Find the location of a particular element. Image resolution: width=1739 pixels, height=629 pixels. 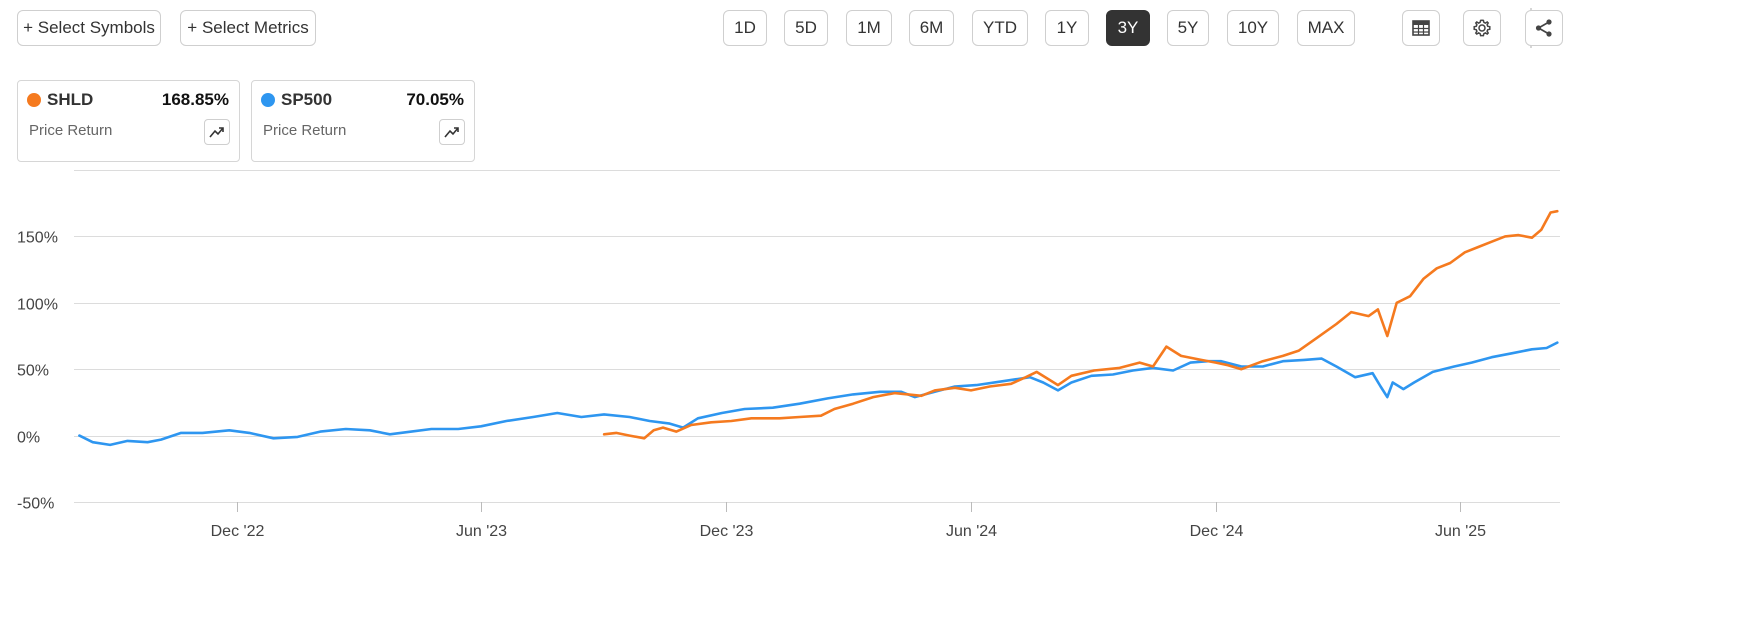

x-tick-label: Dec '23 is located at coordinates (727, 531).